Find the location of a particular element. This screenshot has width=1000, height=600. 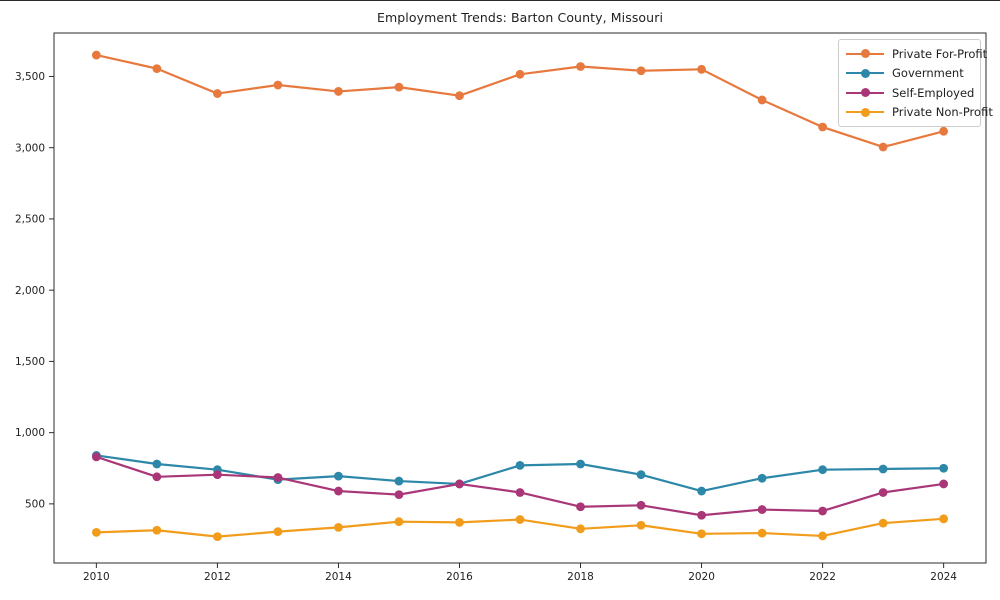

data-point-private-non-profit-2012 is located at coordinates (217, 537).